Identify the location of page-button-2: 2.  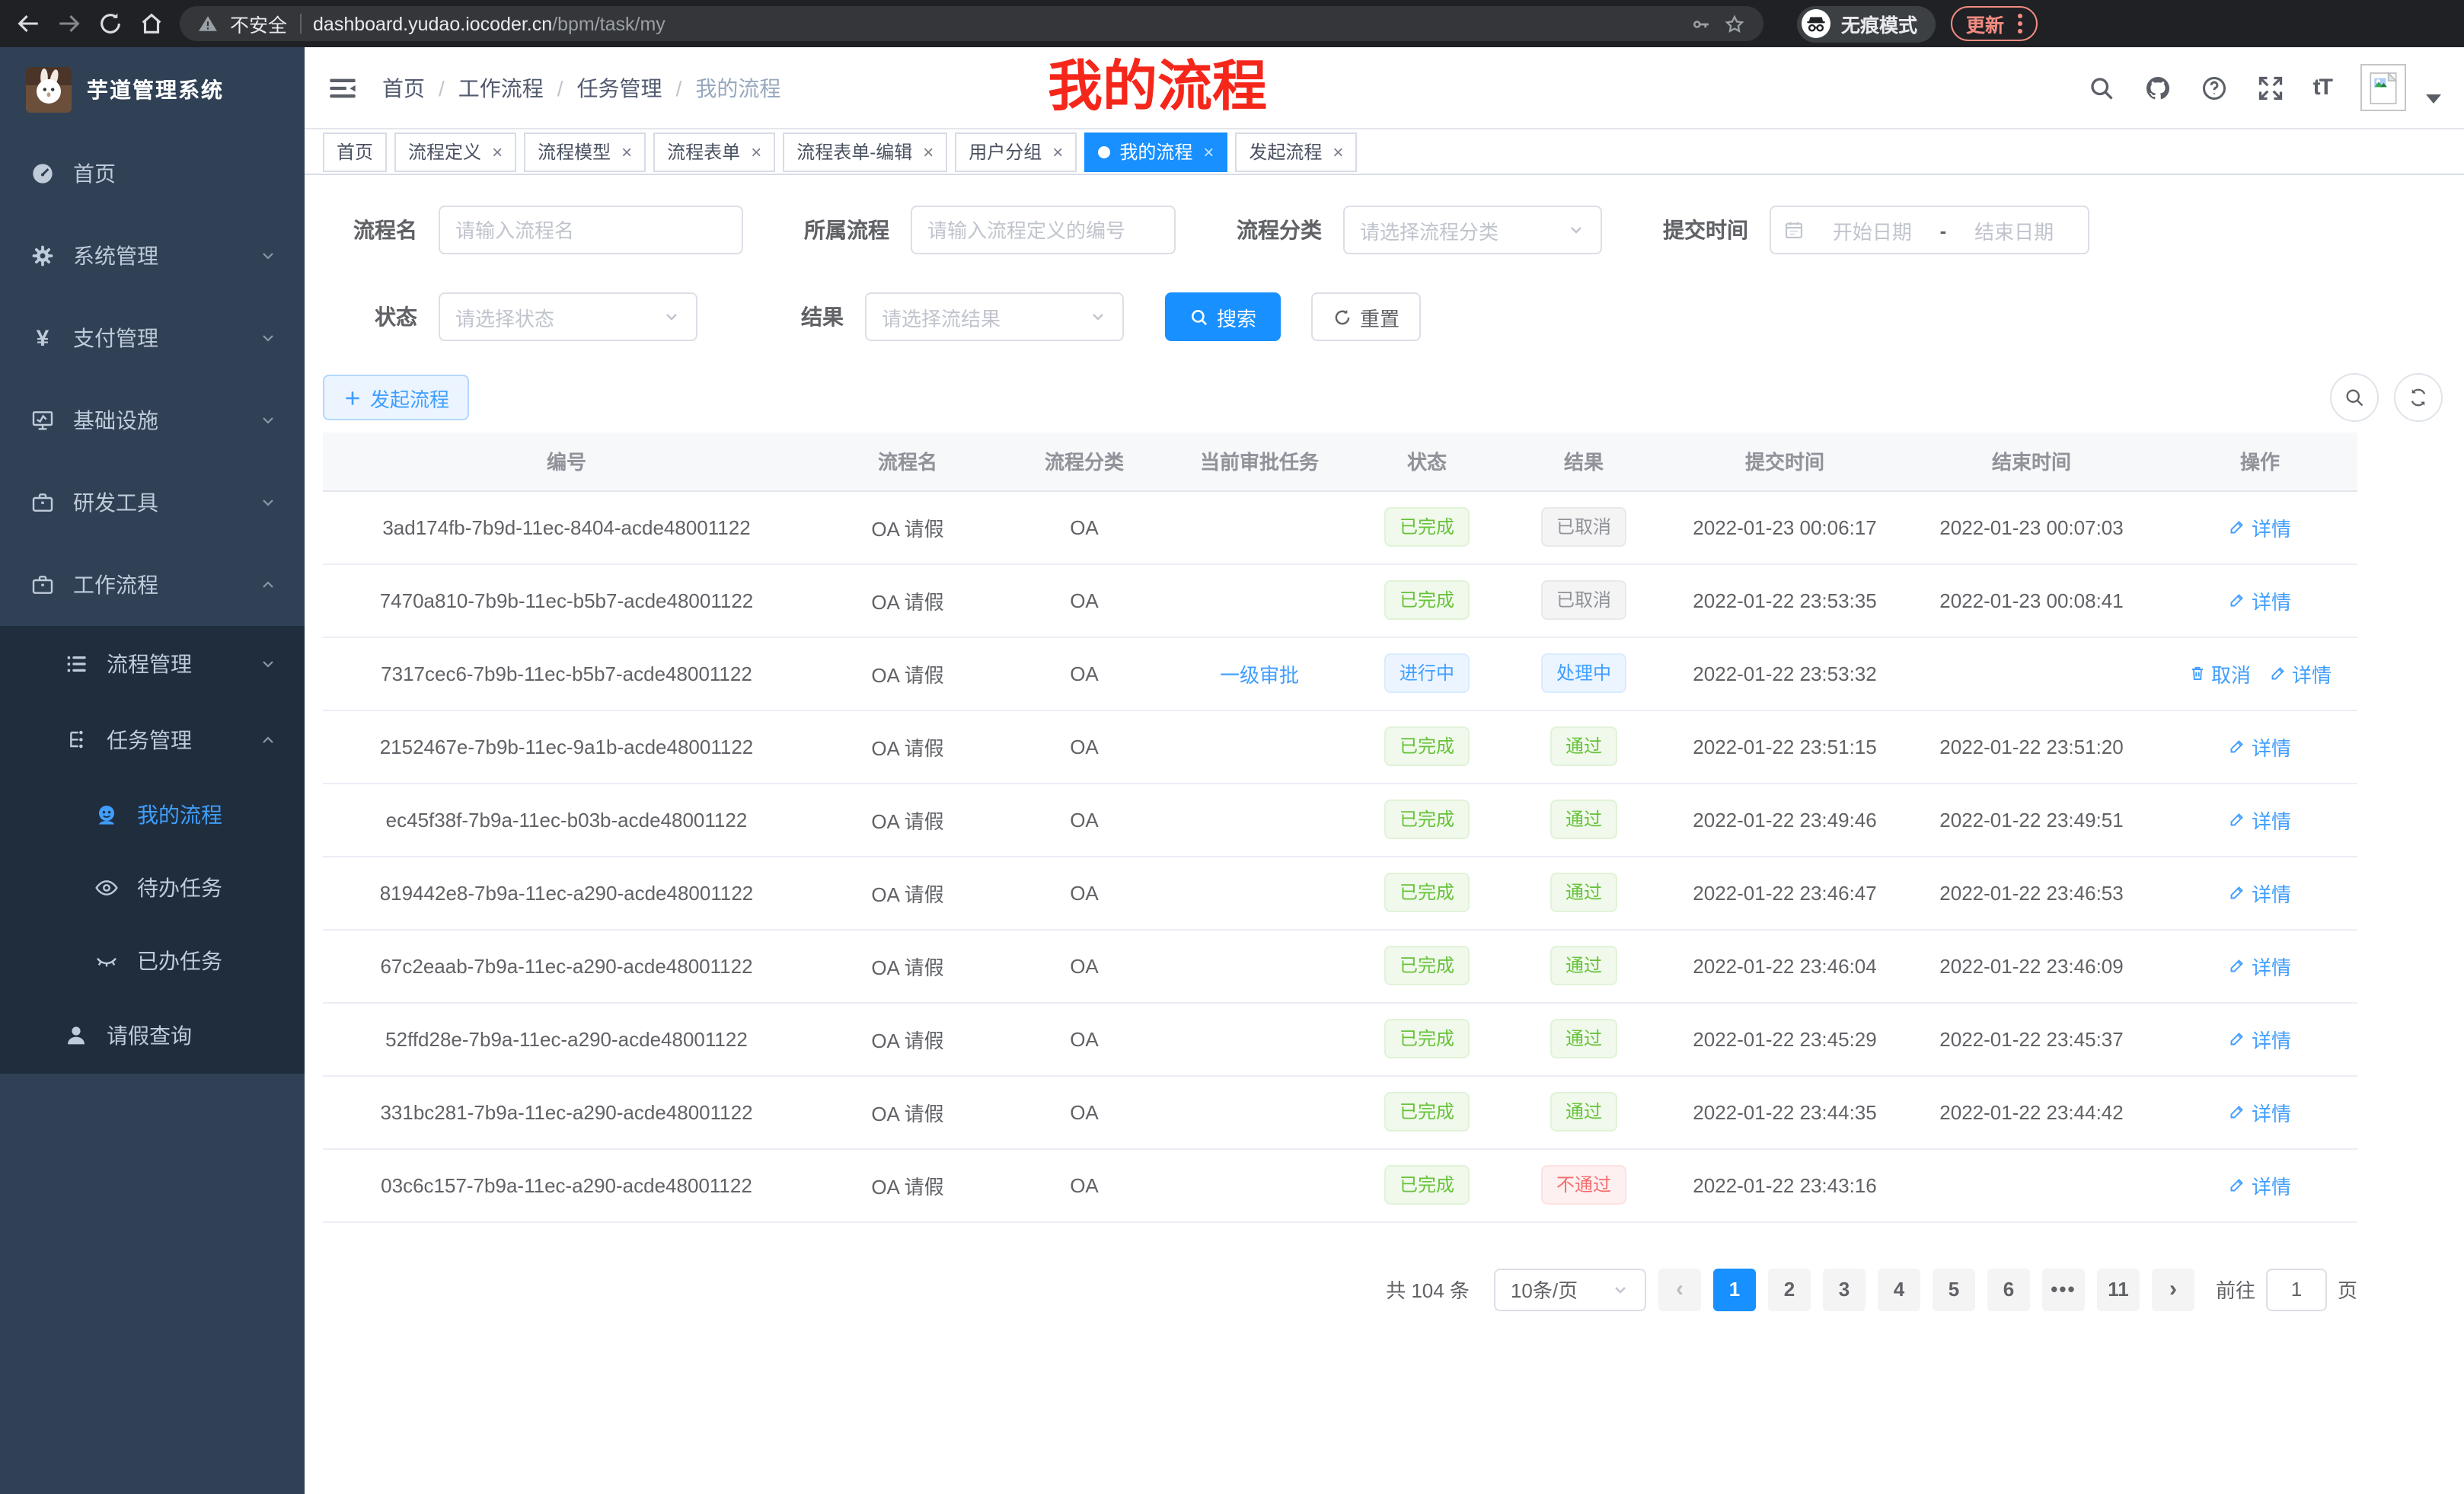
(1789, 1289).